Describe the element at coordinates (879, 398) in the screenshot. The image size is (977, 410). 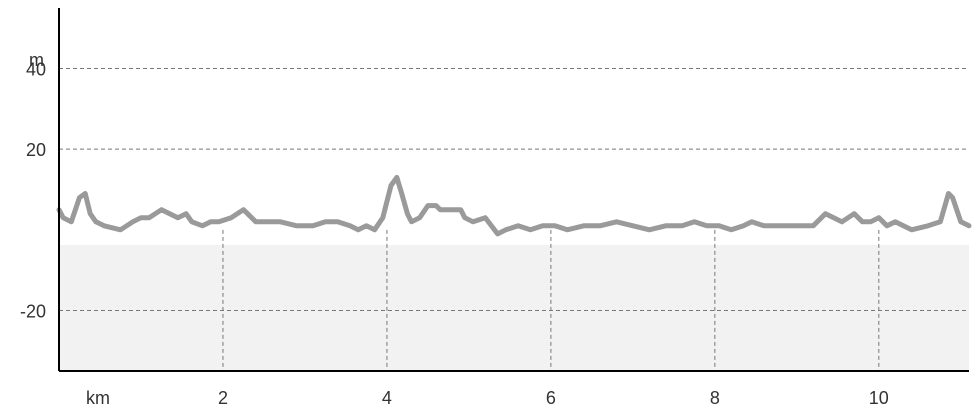
I see `x-tick-label: 10` at that location.